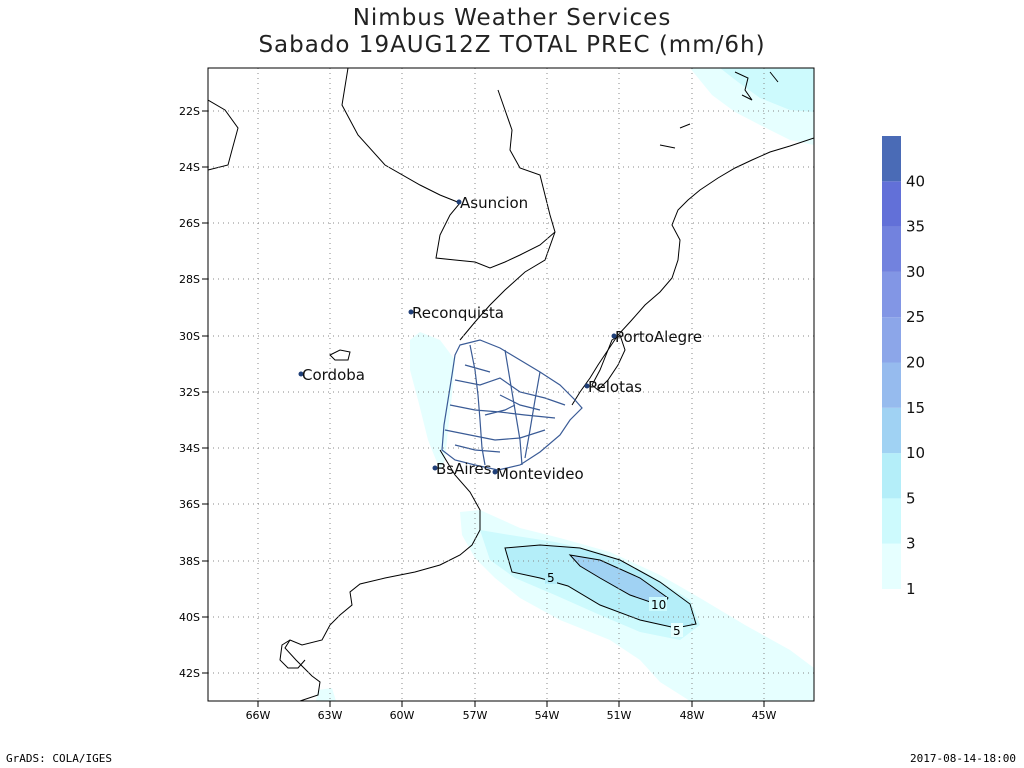 The width and height of the screenshot is (1024, 768). Describe the element at coordinates (507, 286) in the screenshot. I see `argentina-brazil-border` at that location.